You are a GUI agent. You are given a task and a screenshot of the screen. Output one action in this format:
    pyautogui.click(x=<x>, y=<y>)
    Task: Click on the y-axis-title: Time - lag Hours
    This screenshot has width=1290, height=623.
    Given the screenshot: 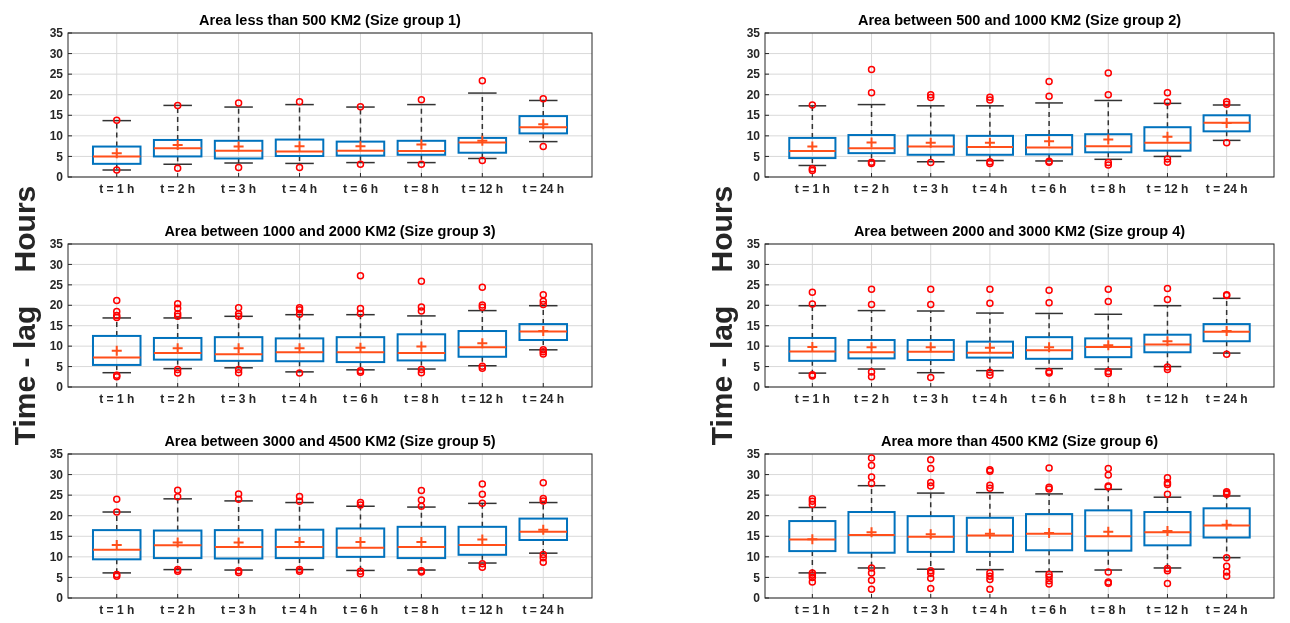 What is the action you would take?
    pyautogui.click(x=24, y=315)
    